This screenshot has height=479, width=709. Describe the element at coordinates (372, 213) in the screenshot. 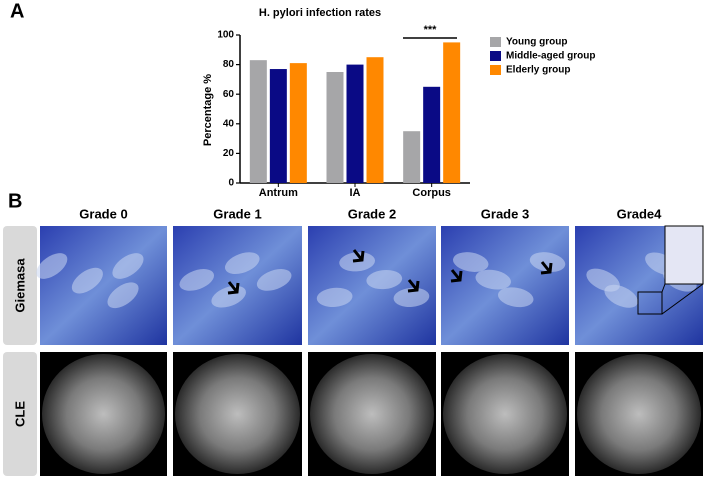

I see `column-label: Grade 2` at that location.